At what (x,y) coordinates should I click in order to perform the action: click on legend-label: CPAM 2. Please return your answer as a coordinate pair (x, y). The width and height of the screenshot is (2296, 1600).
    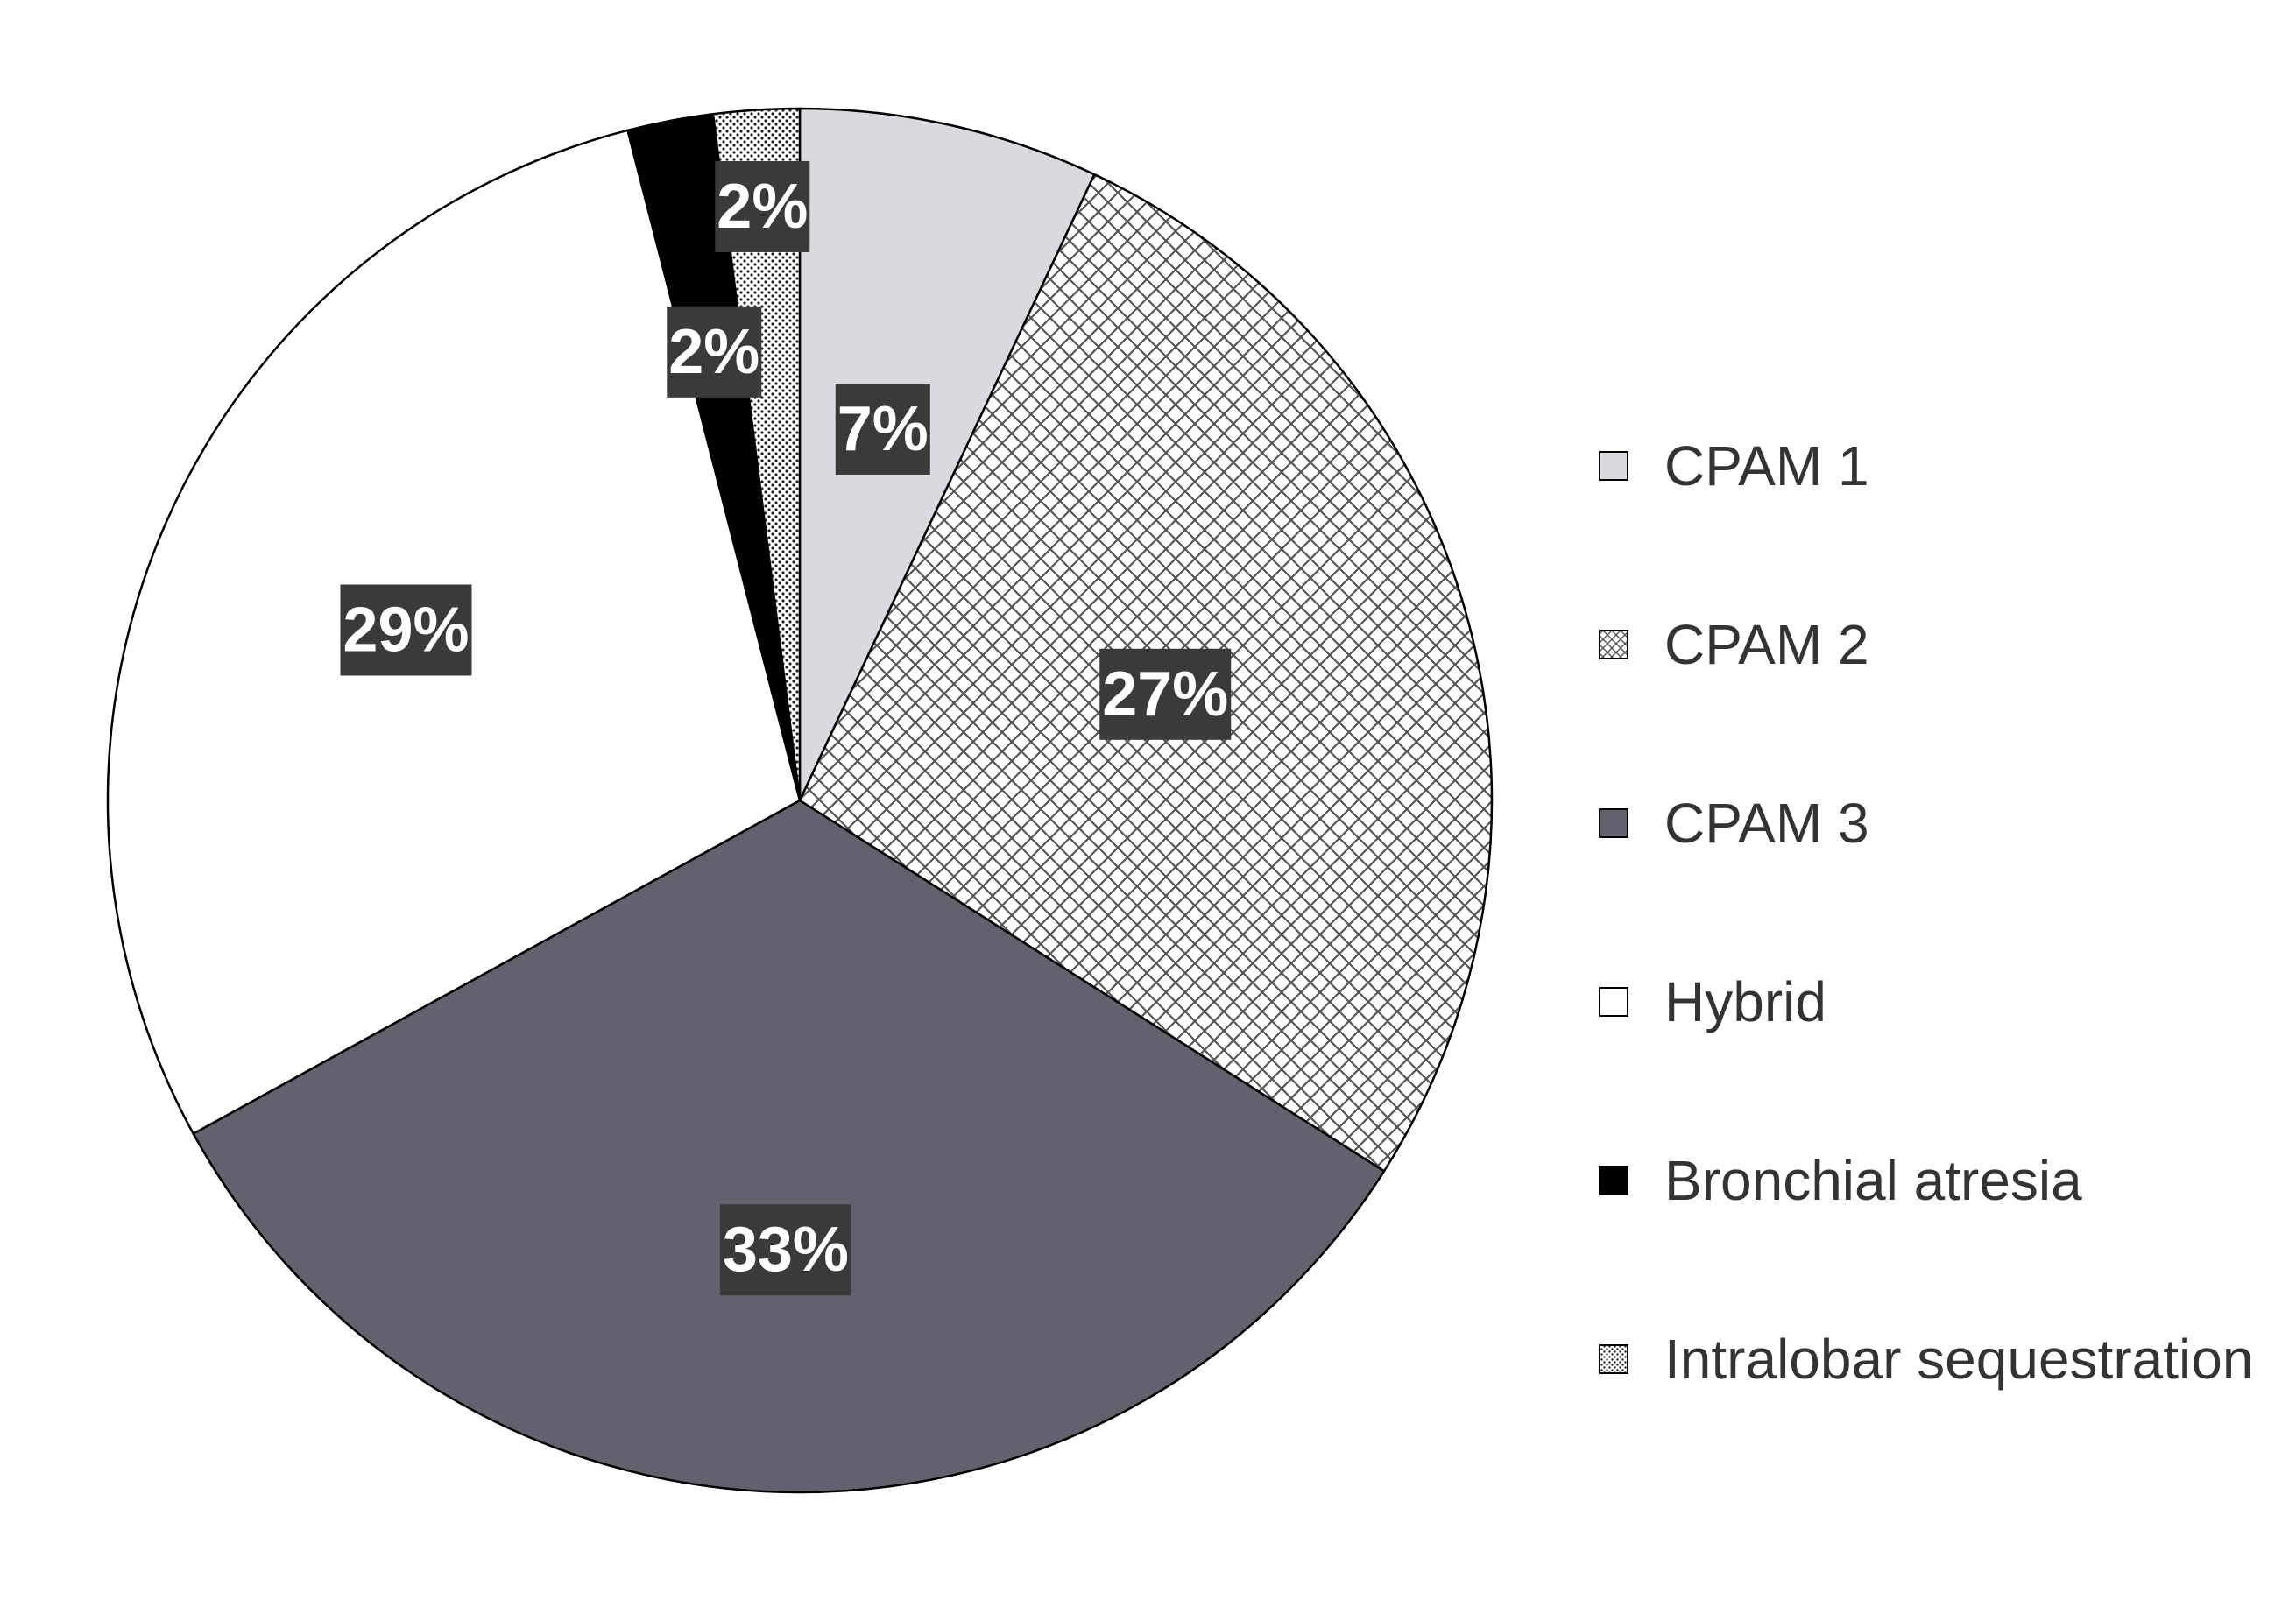
    Looking at the image, I should click on (1766, 644).